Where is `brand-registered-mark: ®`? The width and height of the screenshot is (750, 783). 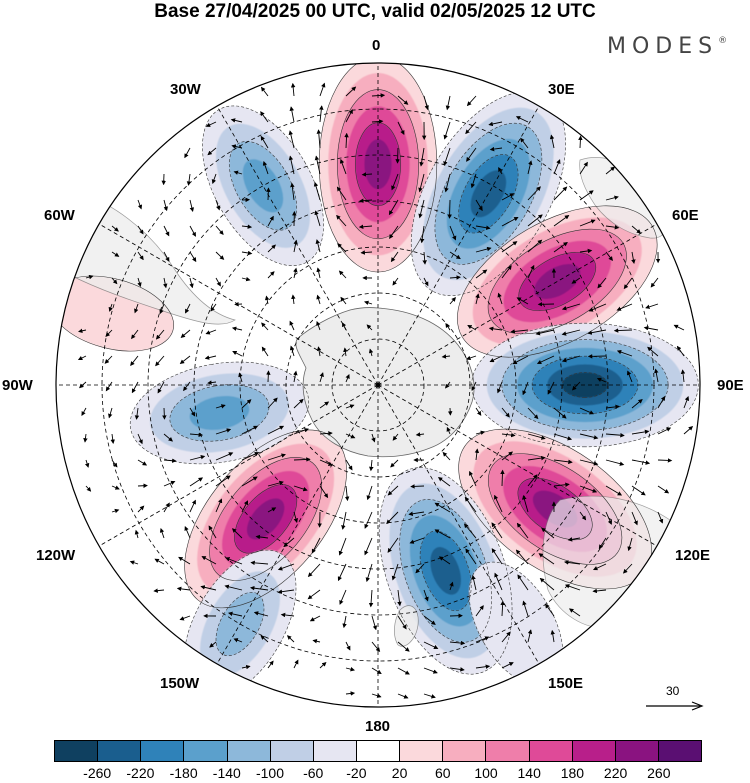
brand-registered-mark: ® is located at coordinates (723, 41).